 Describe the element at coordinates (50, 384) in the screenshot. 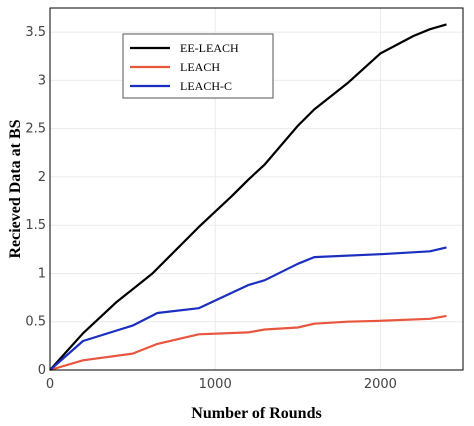

I see `x-tick-label: 0` at that location.